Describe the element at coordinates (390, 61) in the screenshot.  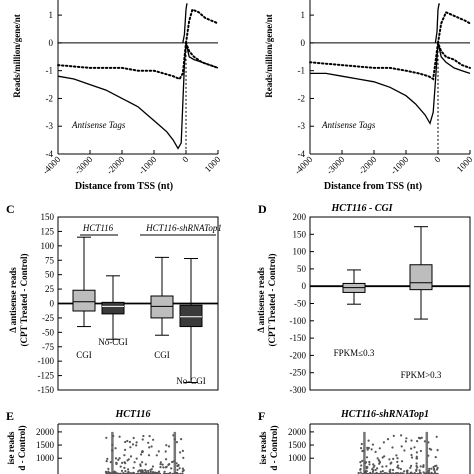
I see `panel-b-series-2-dotted` at that location.